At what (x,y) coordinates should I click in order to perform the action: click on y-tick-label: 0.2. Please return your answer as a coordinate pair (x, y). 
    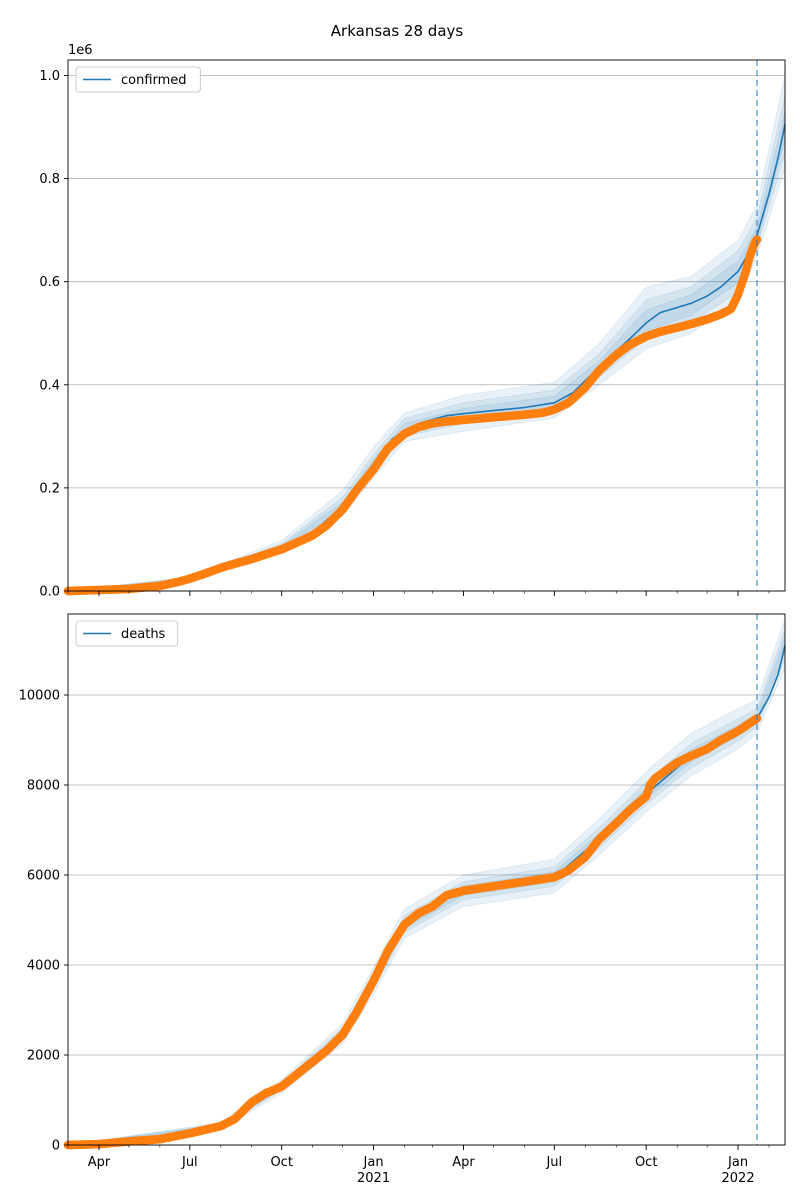
    Looking at the image, I should click on (49, 488).